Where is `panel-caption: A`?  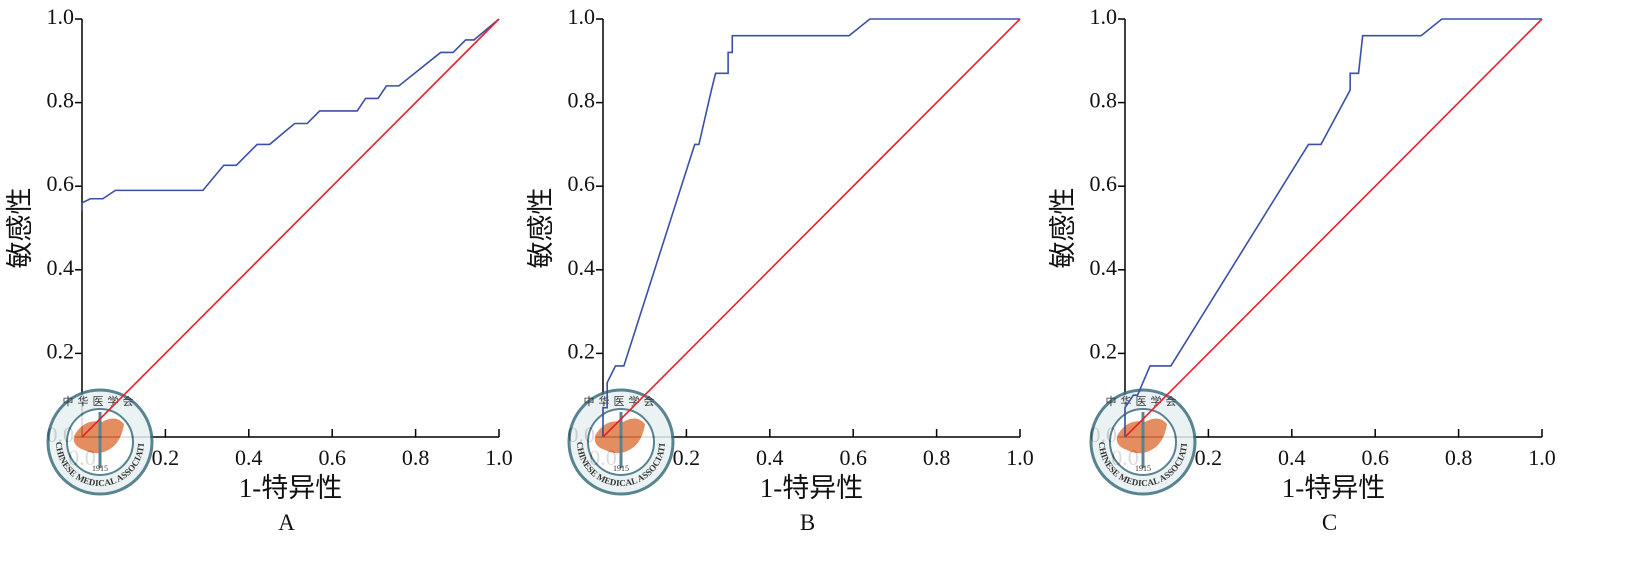 panel-caption: A is located at coordinates (286, 522).